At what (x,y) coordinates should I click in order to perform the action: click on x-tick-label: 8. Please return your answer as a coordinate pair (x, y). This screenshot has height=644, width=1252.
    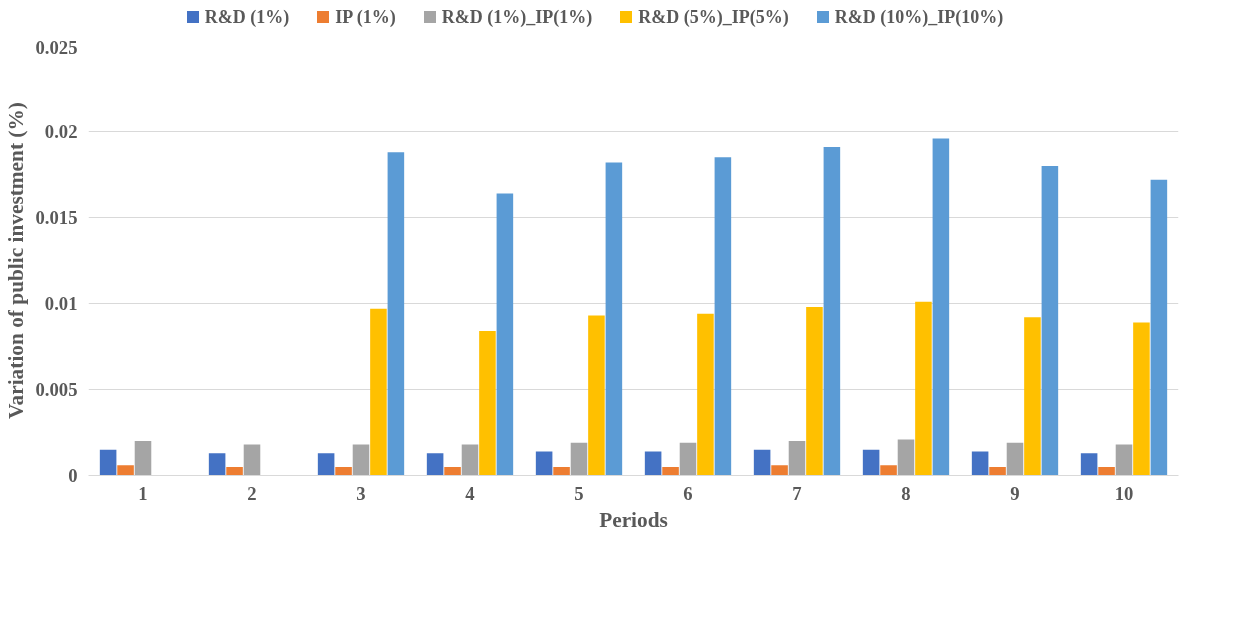
    Looking at the image, I should click on (906, 493).